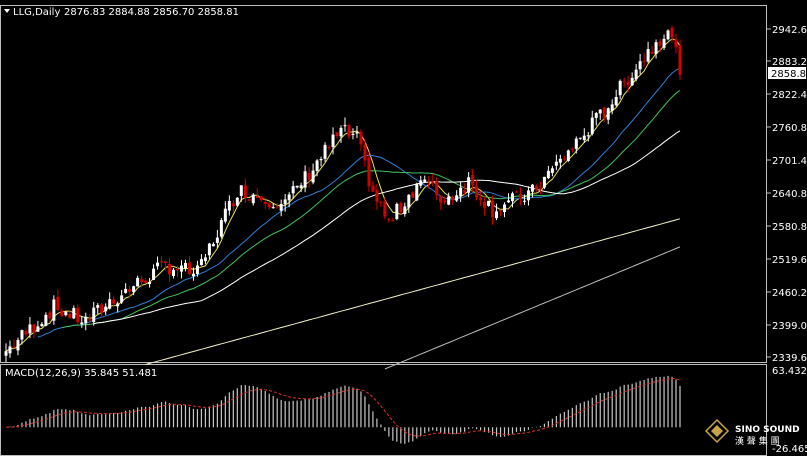  Describe the element at coordinates (7, 11) in the screenshot. I see `dropdown-triangle-icon` at that location.